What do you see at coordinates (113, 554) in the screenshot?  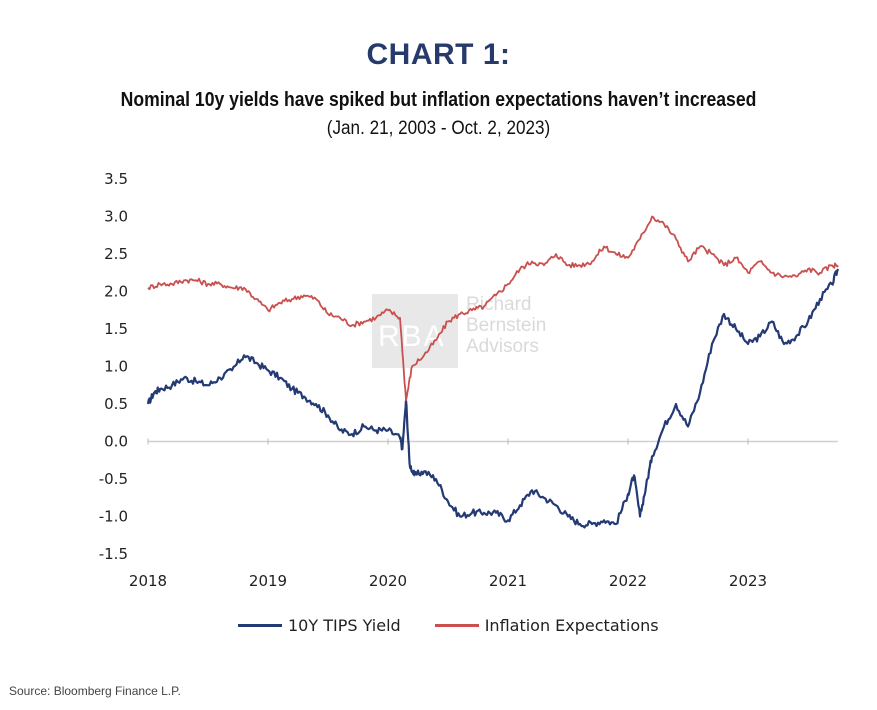 I see `y-tick-label: -1.5` at bounding box center [113, 554].